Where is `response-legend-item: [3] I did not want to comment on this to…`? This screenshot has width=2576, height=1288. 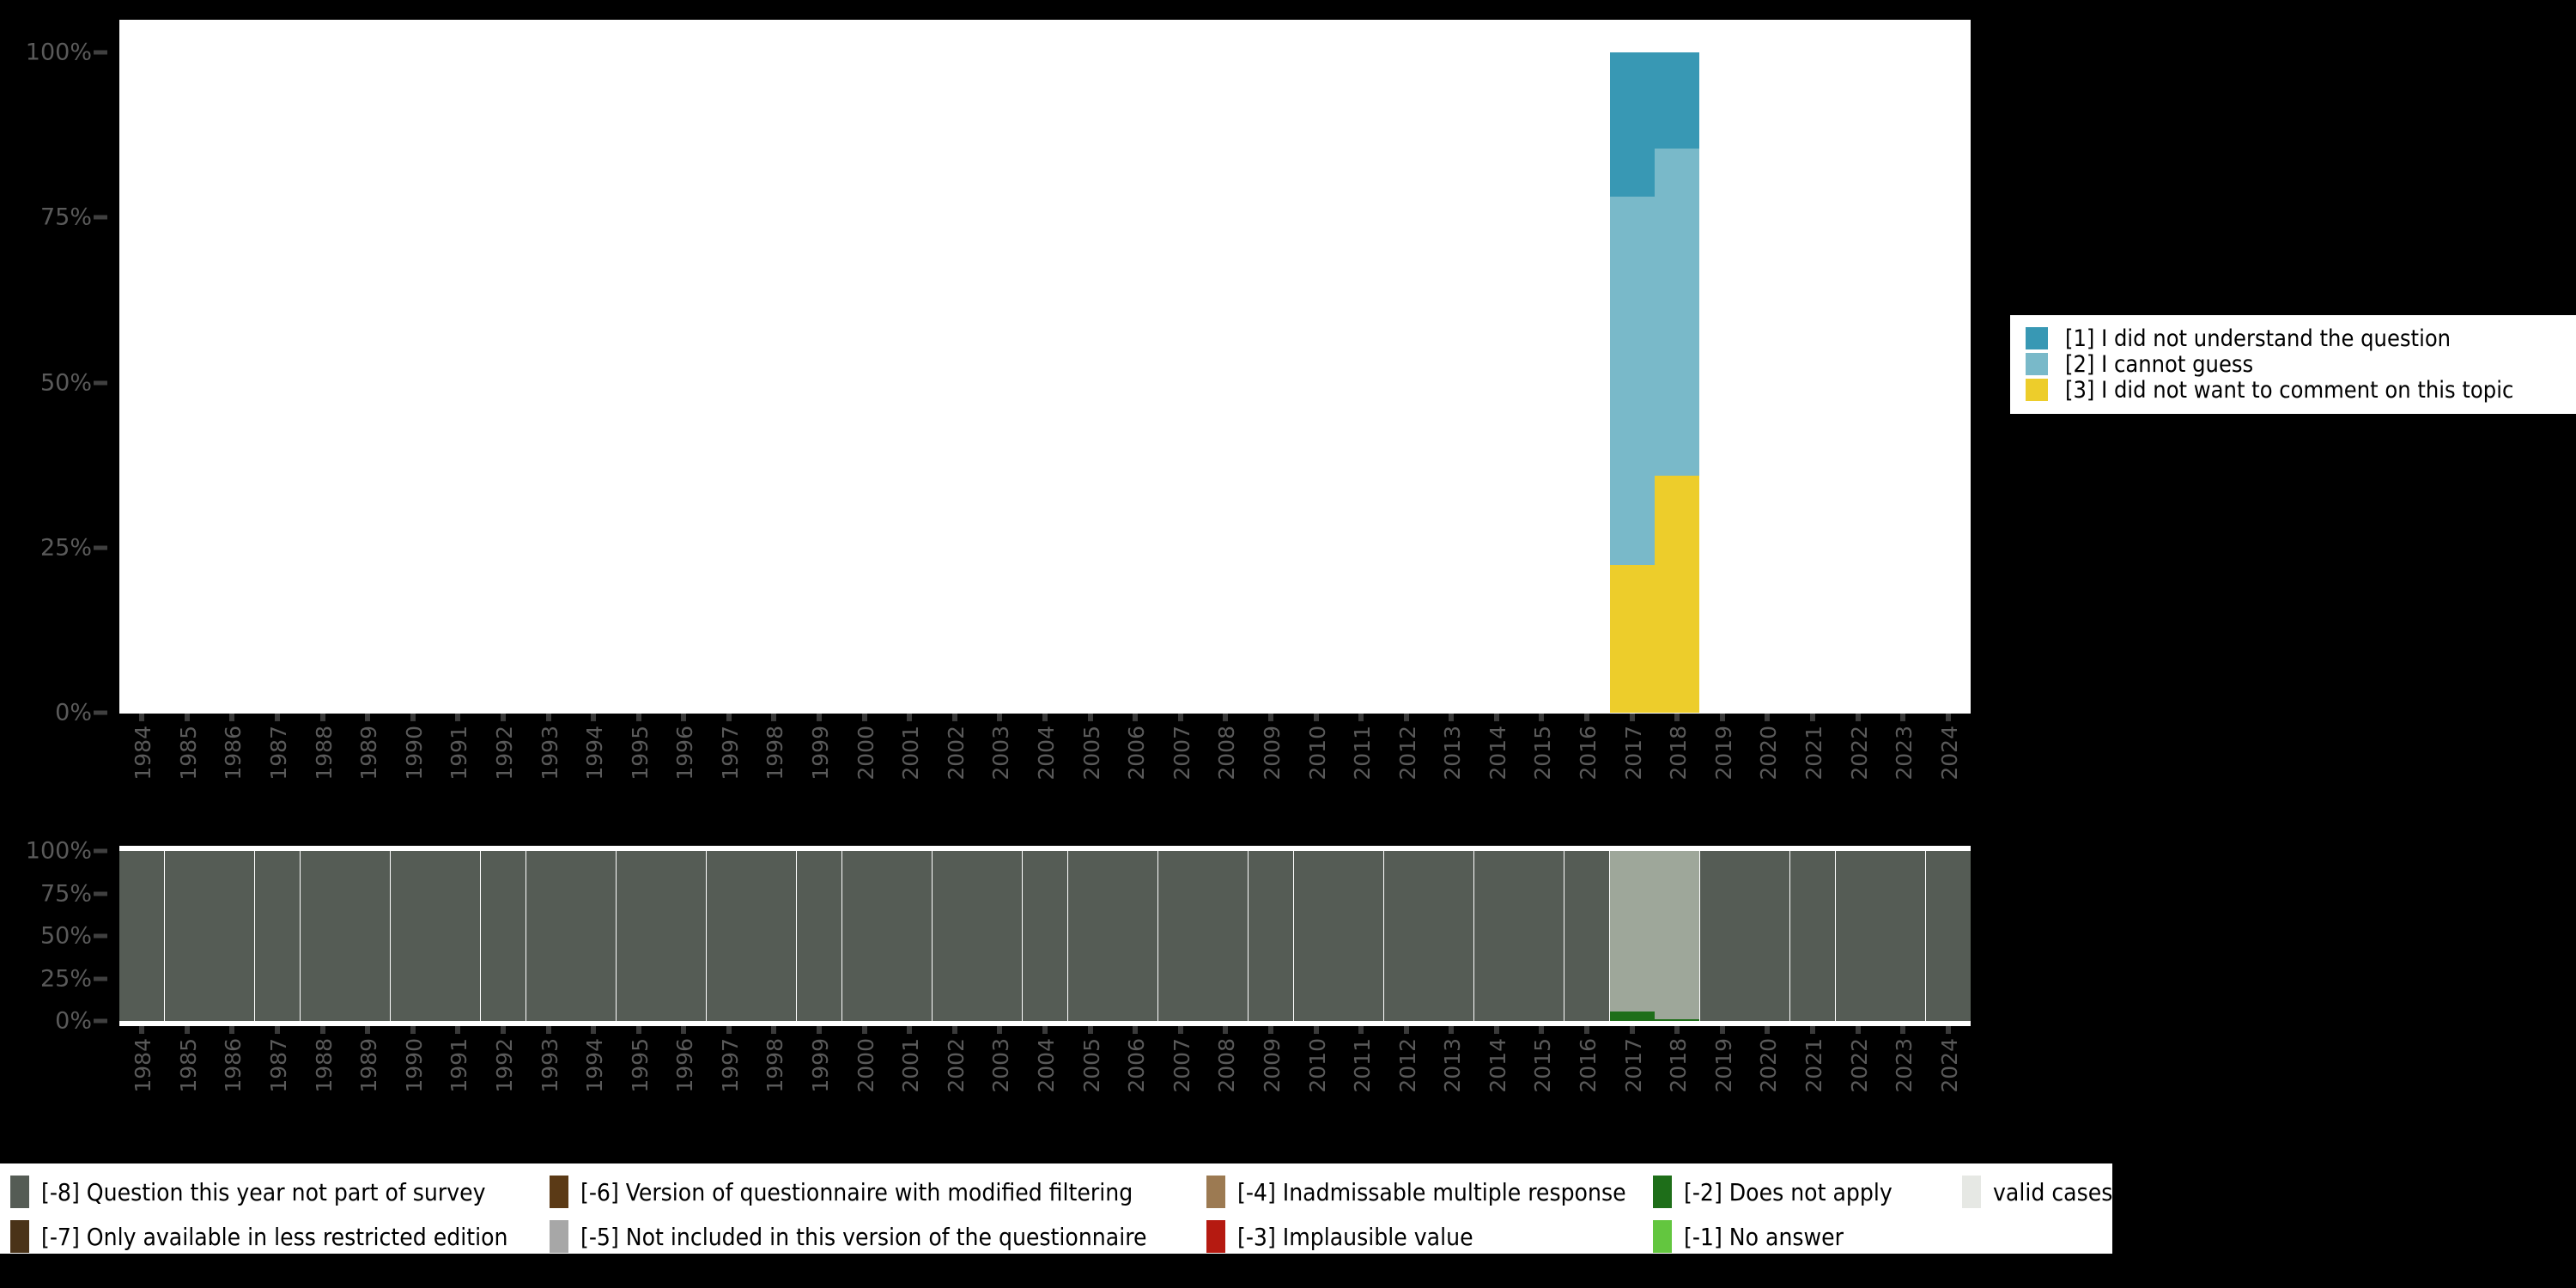 response-legend-item: [3] I did not want to comment on this to… is located at coordinates (2301, 390).